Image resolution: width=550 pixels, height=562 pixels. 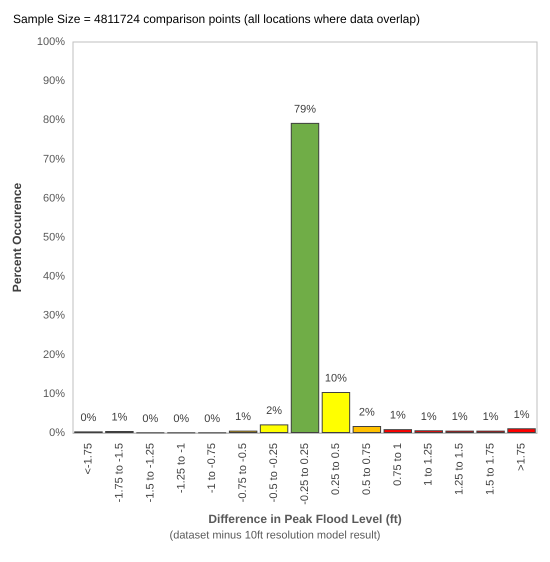 What do you see at coordinates (54, 394) in the screenshot?
I see `y-tick-label: 10%` at bounding box center [54, 394].